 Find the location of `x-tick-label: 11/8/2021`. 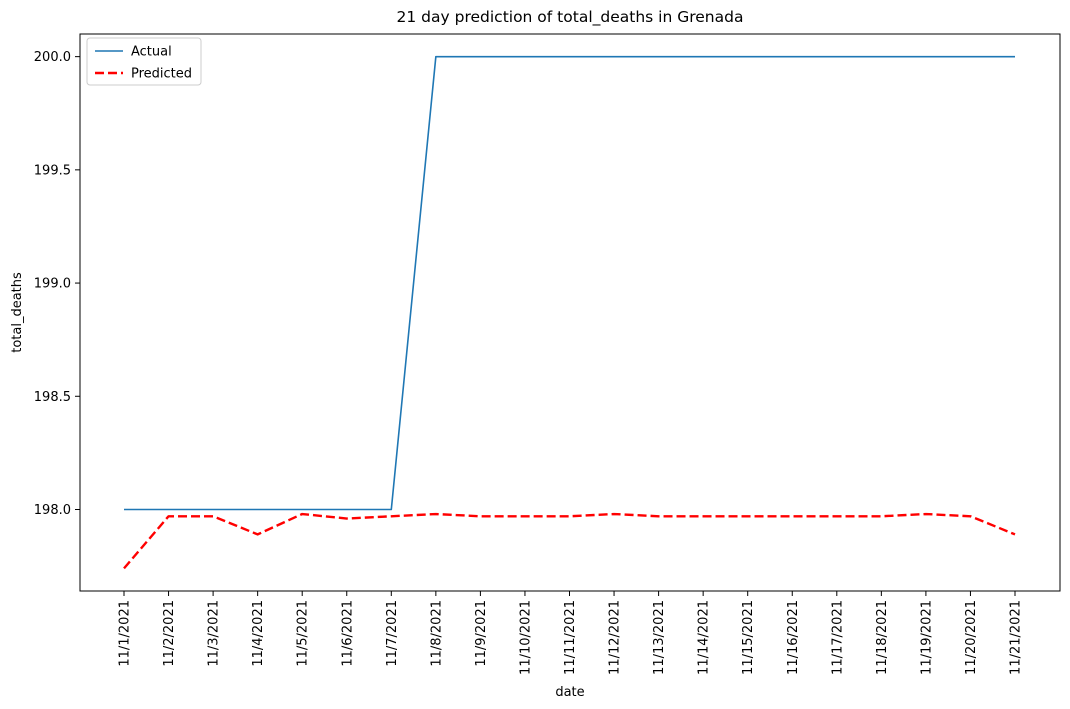

x-tick-label: 11/8/2021 is located at coordinates (436, 633).